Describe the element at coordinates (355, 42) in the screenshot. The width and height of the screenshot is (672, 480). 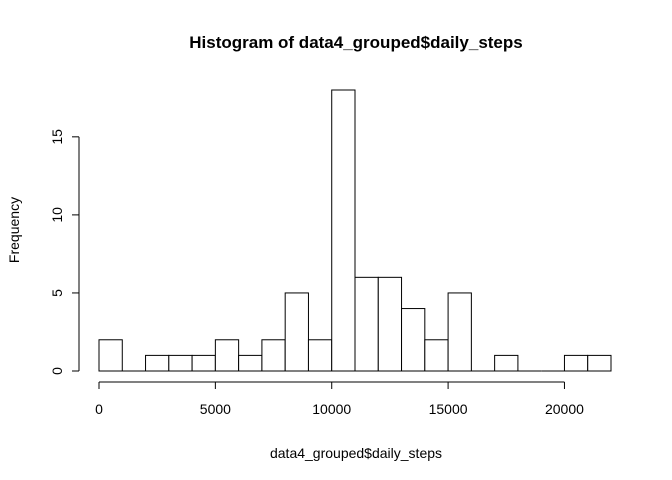
I see `chart-title: Histogram of data4_grouped$daily_steps` at that location.